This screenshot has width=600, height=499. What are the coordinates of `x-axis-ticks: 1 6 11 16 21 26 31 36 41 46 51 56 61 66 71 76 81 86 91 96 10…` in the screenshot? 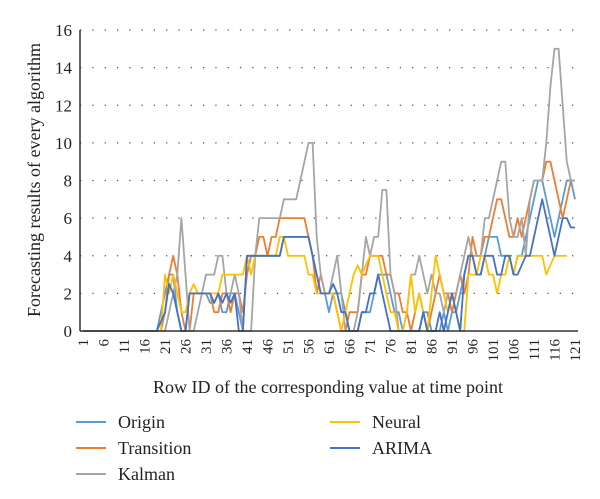 It's located at (330, 350).